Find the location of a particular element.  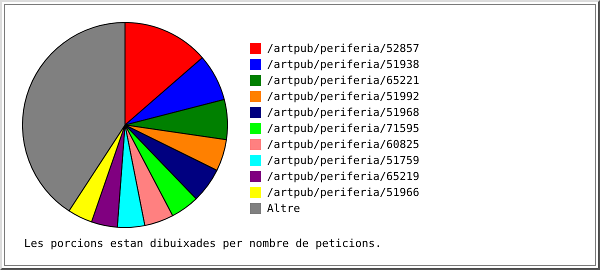

legend-label: /artpub/periferia/51938 is located at coordinates (343, 64).